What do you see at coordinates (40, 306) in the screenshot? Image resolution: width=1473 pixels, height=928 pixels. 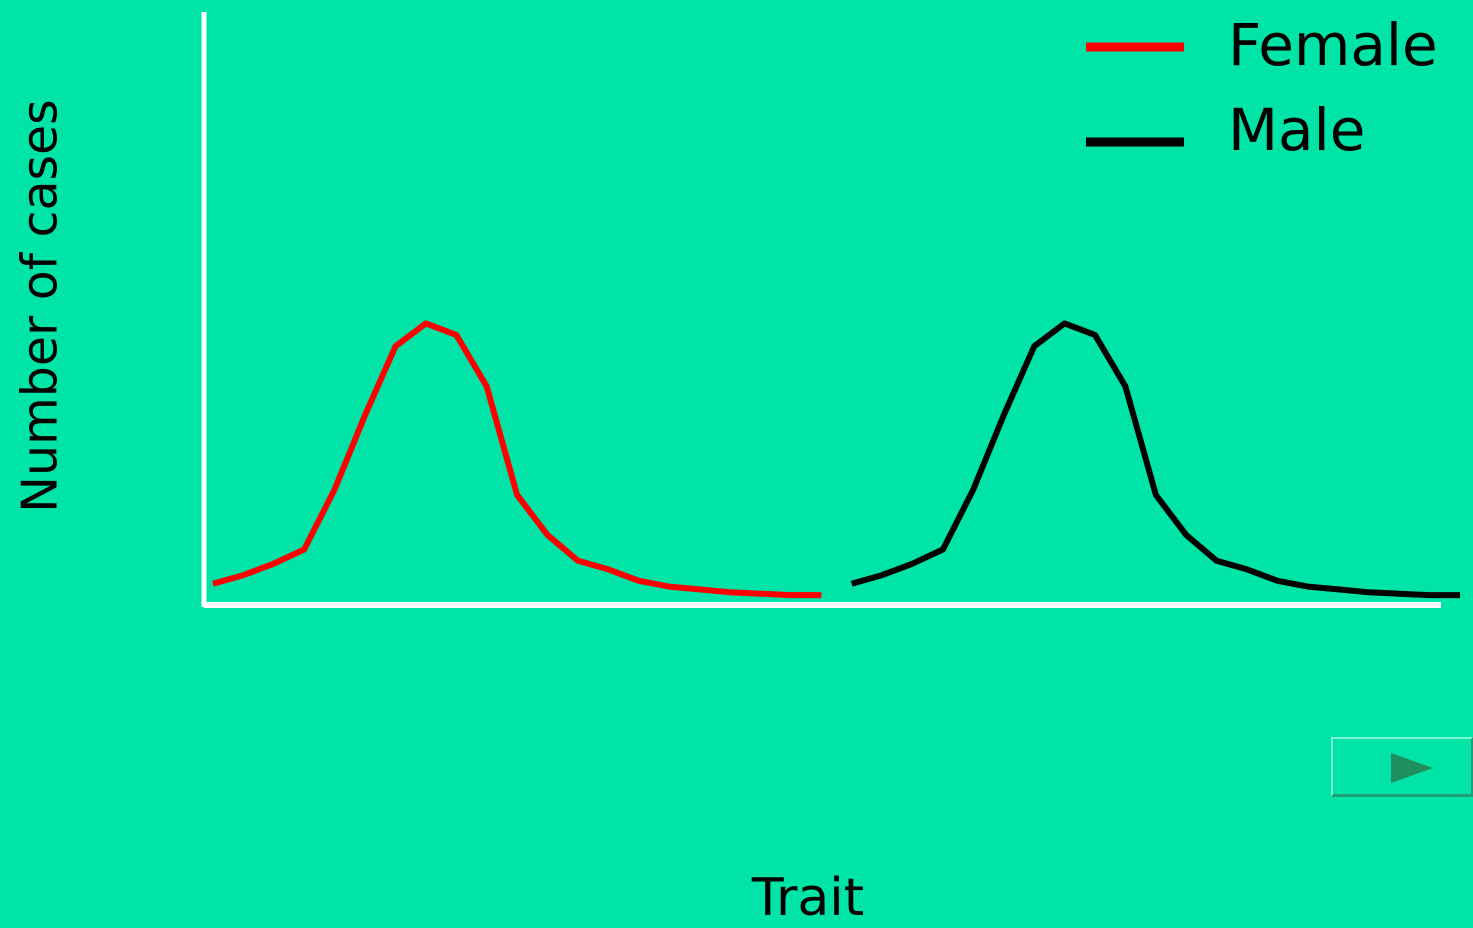 I see `y-axis-label: Number of cases` at bounding box center [40, 306].